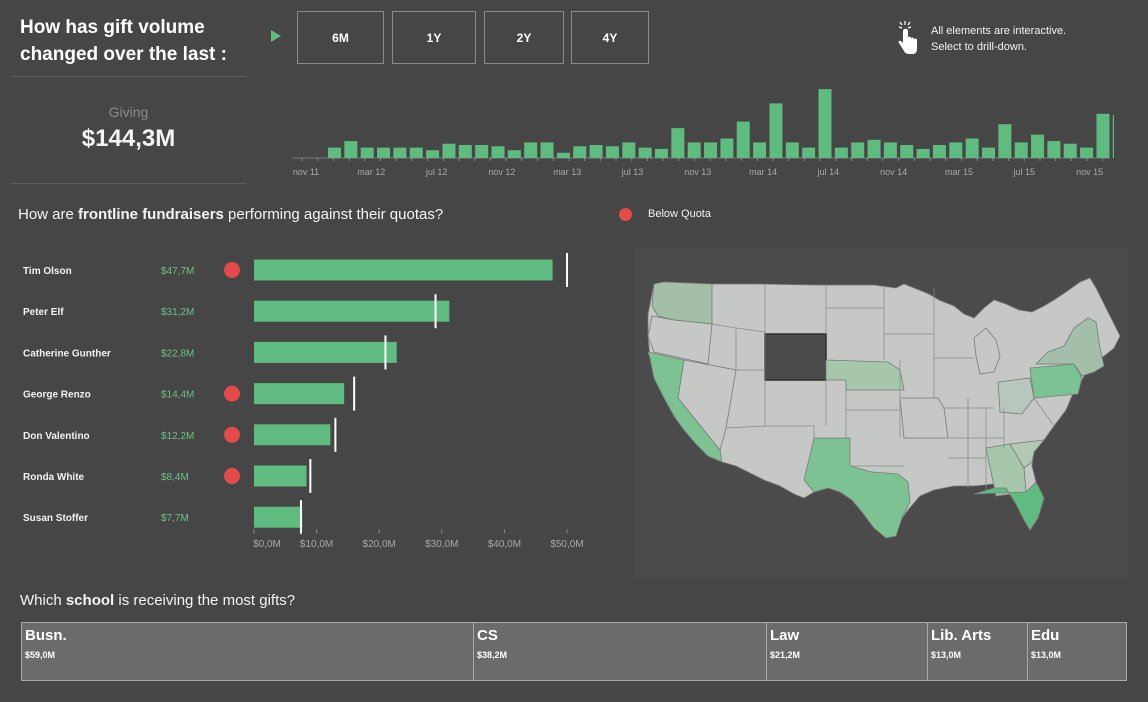  Describe the element at coordinates (959, 172) in the screenshot. I see `timeline-tick-label: mar 15` at that location.